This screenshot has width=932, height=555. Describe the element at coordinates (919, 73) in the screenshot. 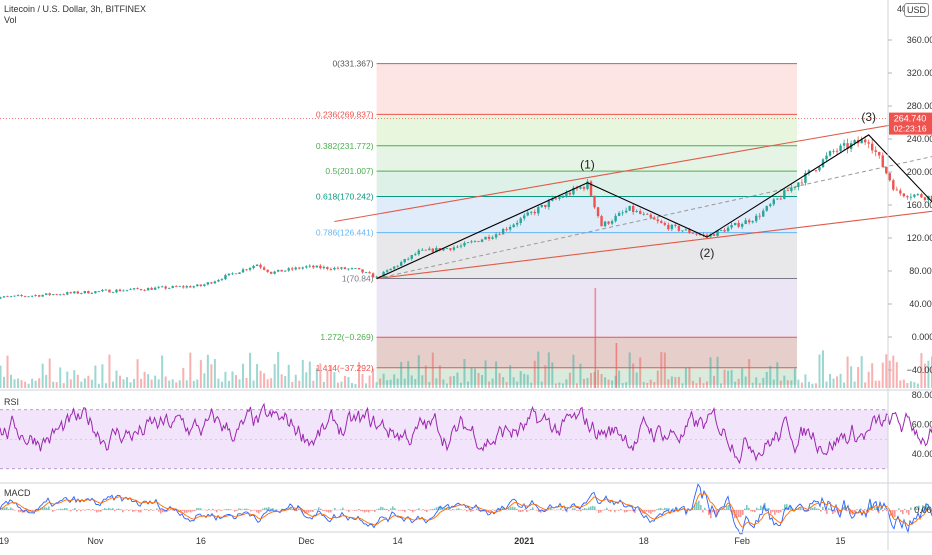

I see `price-axis-label: 320.000` at that location.